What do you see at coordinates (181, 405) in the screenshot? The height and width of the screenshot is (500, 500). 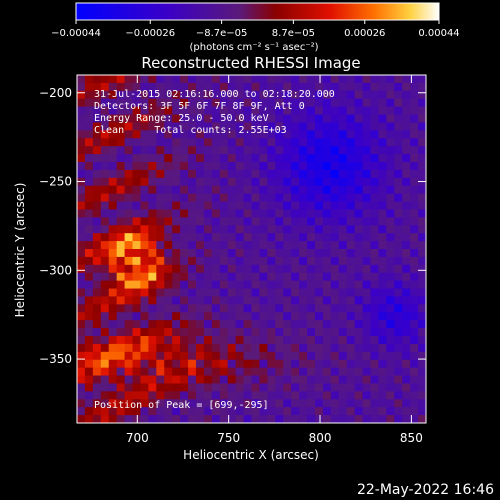 I see `peak-position-label: Position of Peak = [699,-295]` at bounding box center [181, 405].